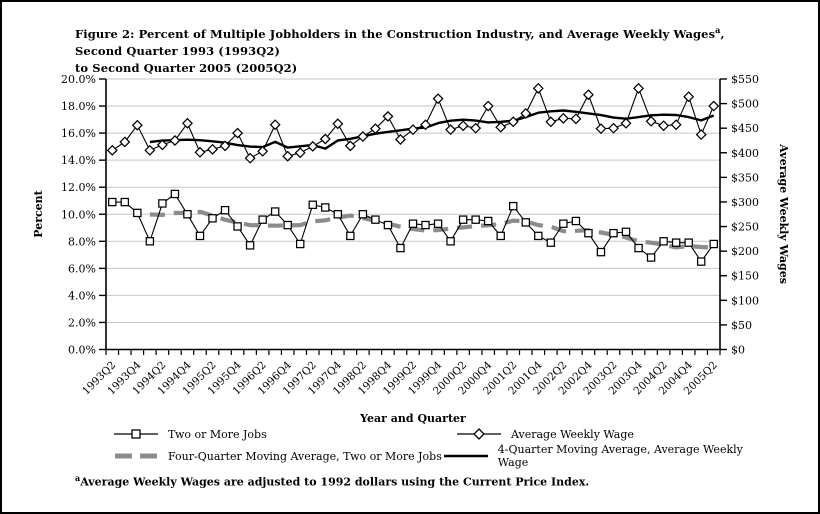 The image size is (820, 514). I want to click on square-marker-line-icon, so click(136, 434).